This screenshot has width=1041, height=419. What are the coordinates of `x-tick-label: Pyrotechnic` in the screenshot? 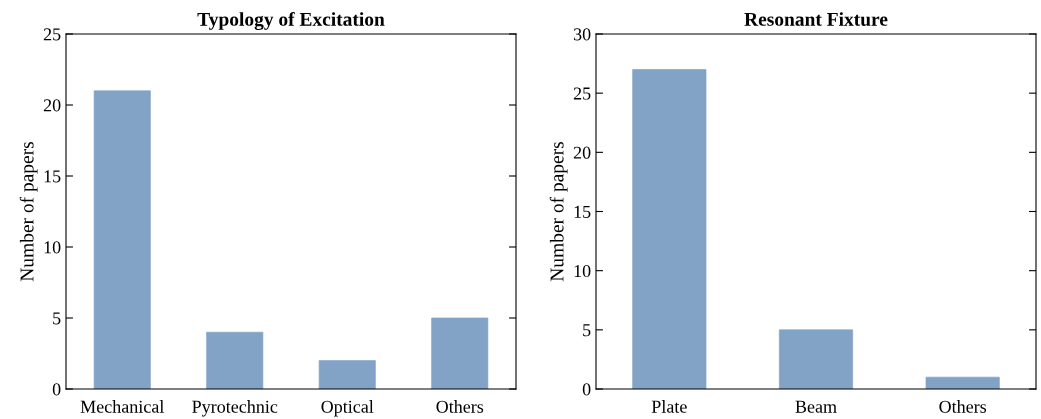 It's located at (235, 408).